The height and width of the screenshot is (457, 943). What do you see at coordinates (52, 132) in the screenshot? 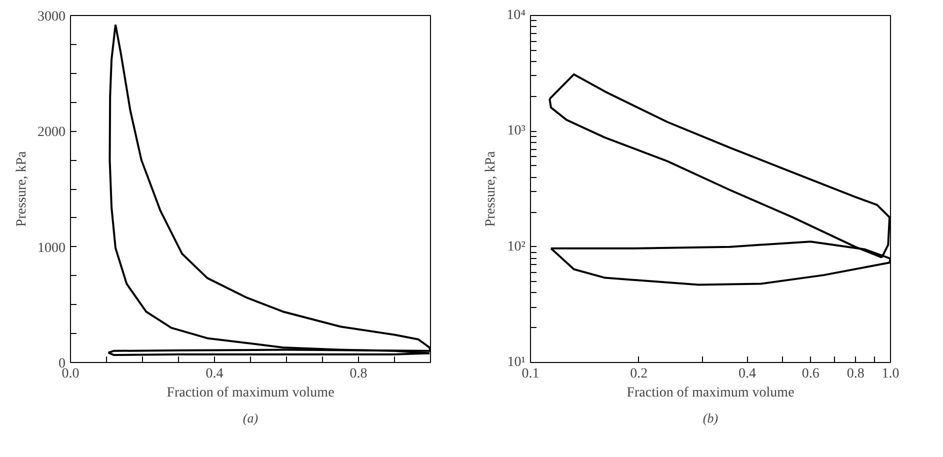
I see `y-tick-label: 2000` at bounding box center [52, 132].